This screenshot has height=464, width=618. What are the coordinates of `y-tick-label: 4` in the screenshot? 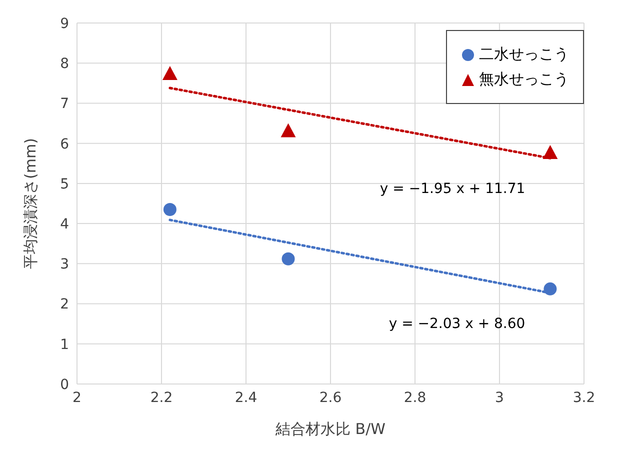 It's located at (65, 224).